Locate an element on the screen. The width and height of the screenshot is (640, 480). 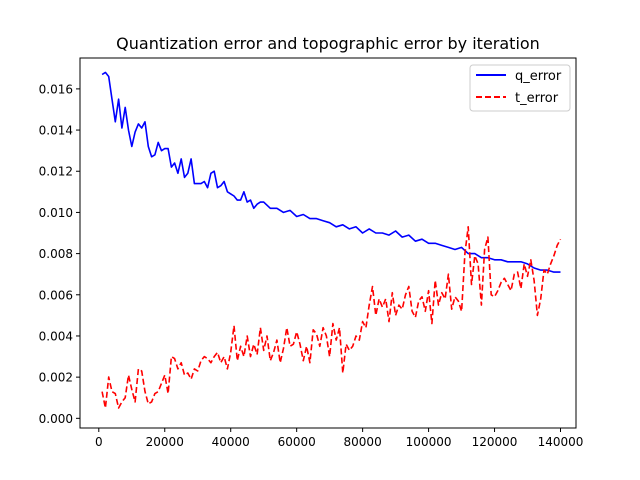
x-tick-label: 20000 is located at coordinates (165, 442).